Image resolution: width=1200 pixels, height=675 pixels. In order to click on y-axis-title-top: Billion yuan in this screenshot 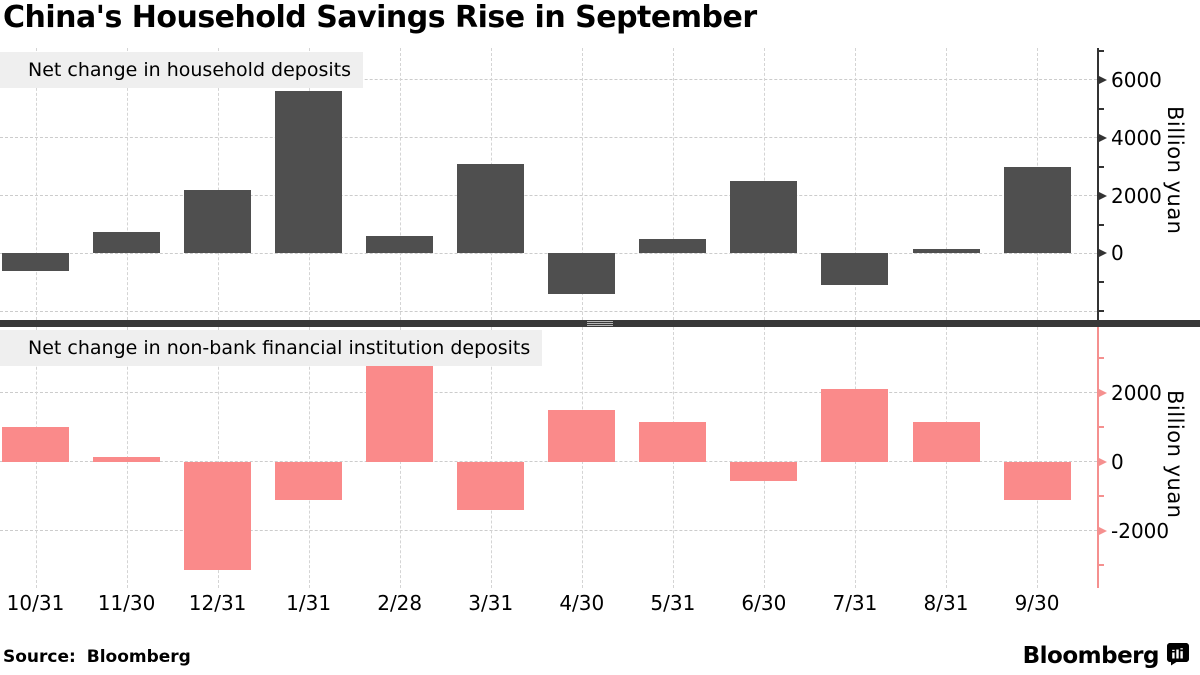, I will do `click(1175, 170)`.